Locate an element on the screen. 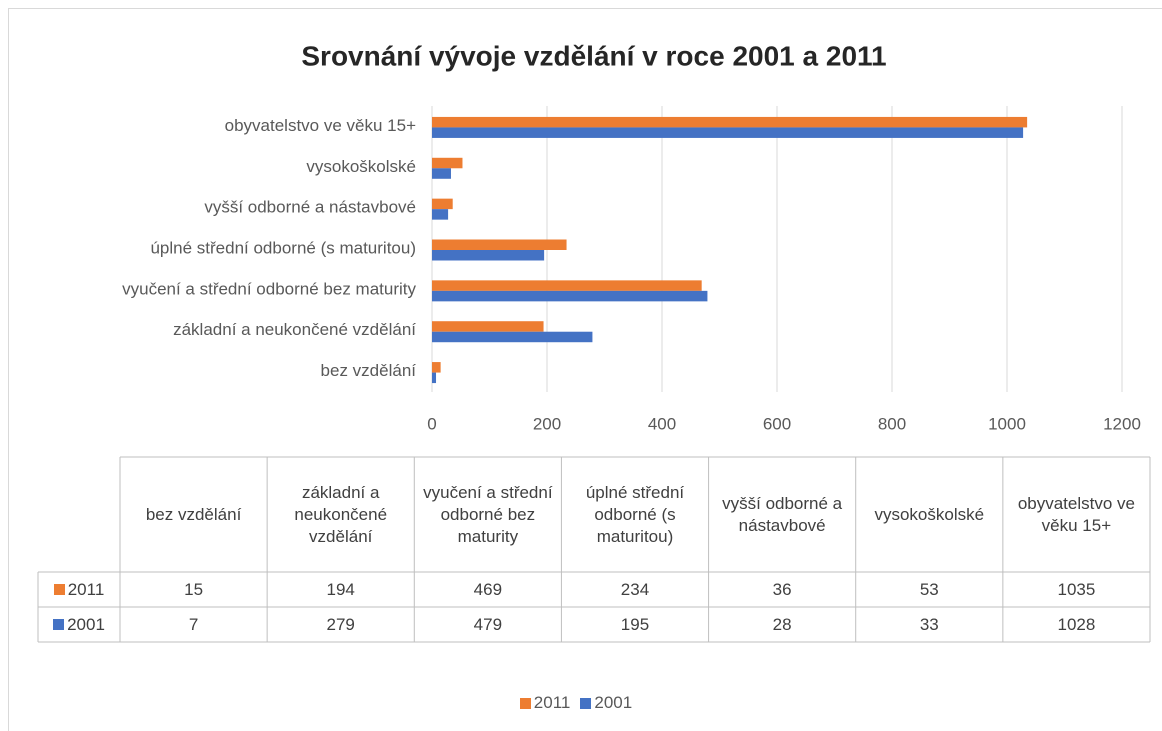 The width and height of the screenshot is (1162, 731). y-tick-label: vyučení a střední odborné bez maturity is located at coordinates (269, 288).